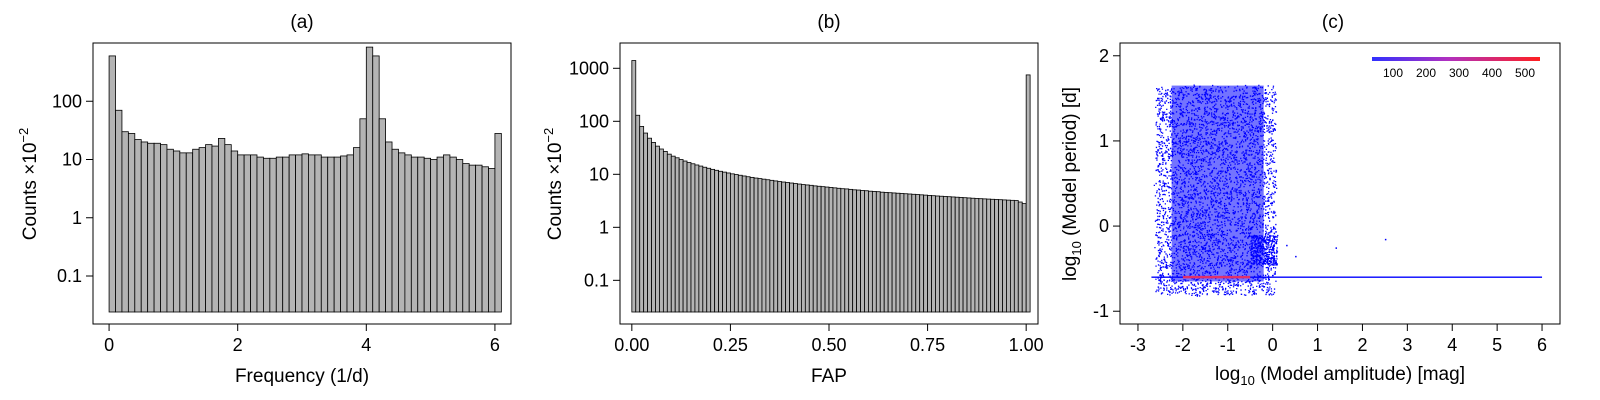 The image size is (1600, 400). I want to click on panel-b-y-axis: 0.1 1 10 100 1000, so click(594, 174).